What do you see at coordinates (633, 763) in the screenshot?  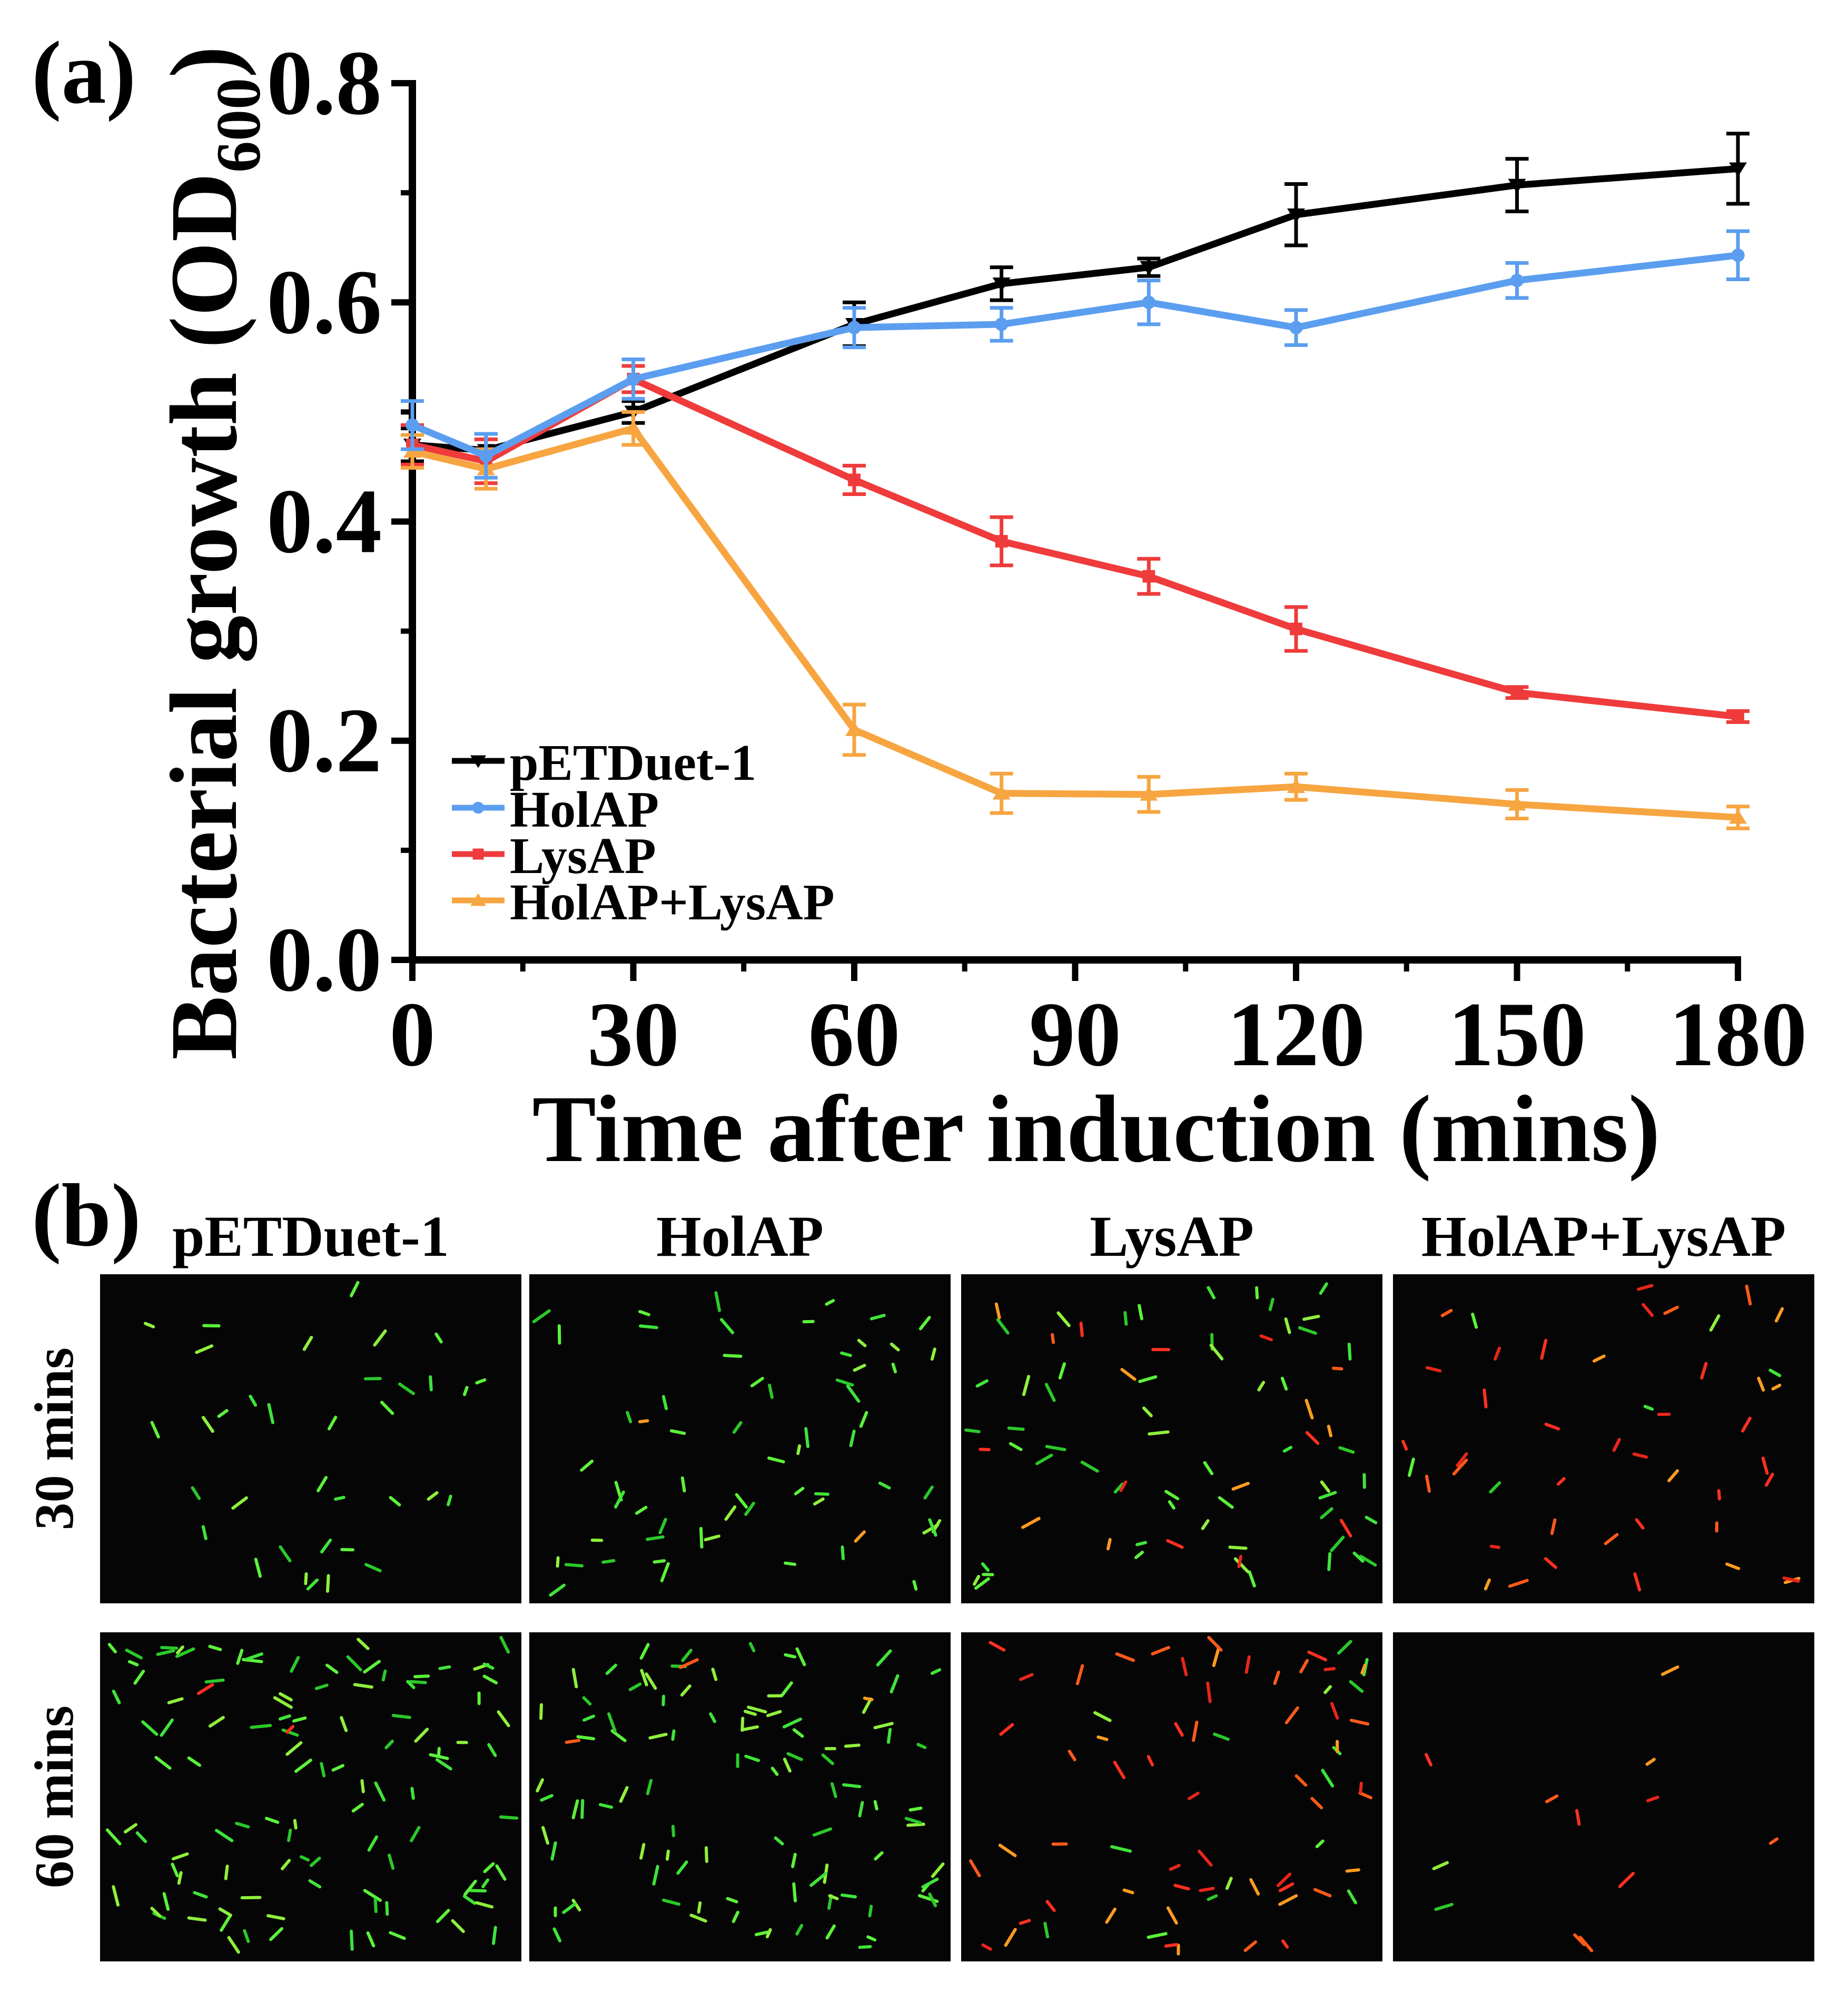 I see `legend-label: pETDuet-1` at bounding box center [633, 763].